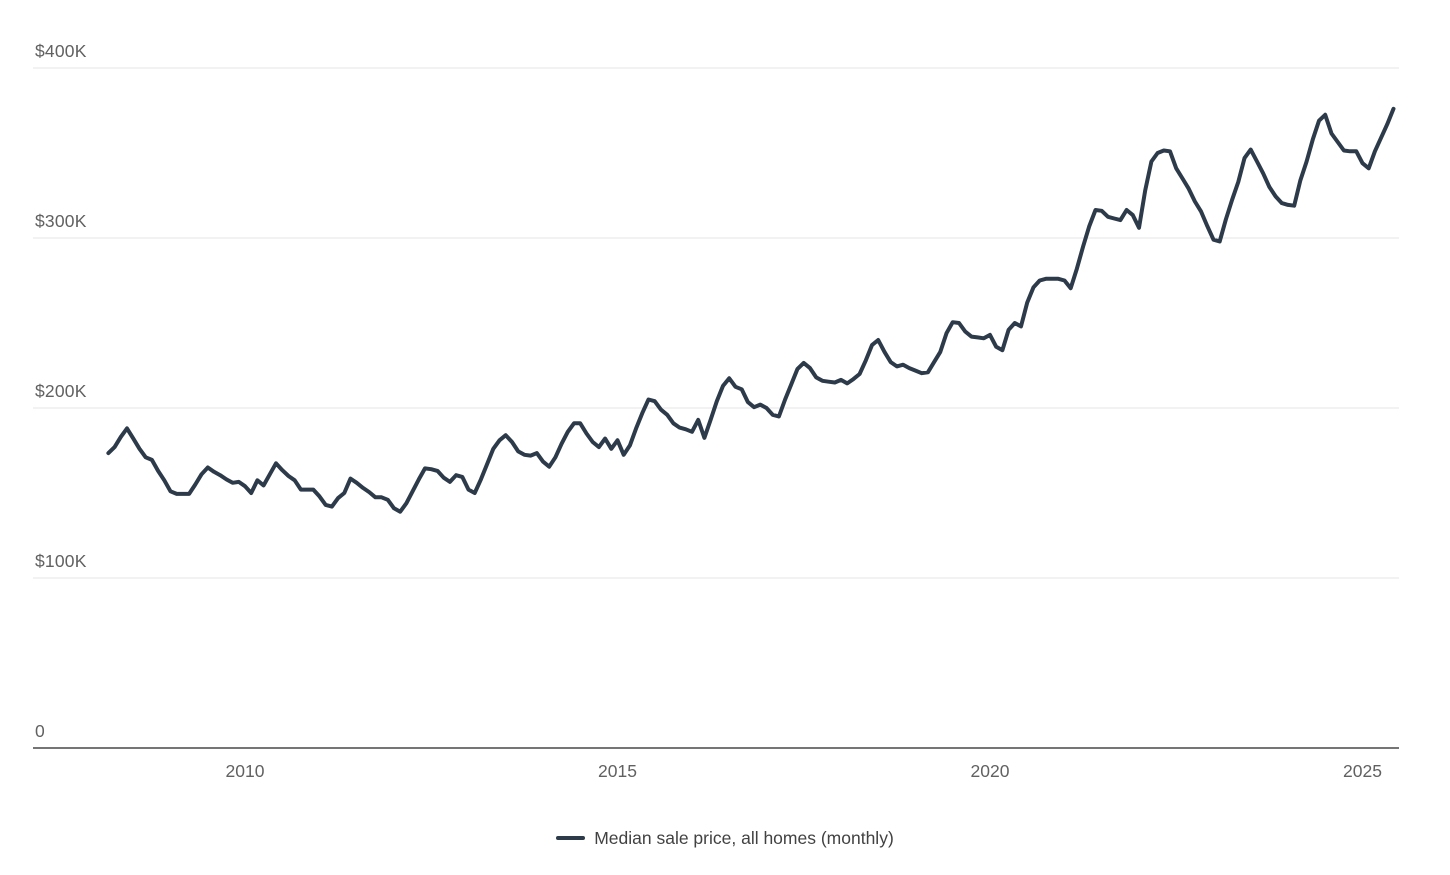  I want to click on legend-label: Median sale price, all homes (monthly), so click(744, 837).